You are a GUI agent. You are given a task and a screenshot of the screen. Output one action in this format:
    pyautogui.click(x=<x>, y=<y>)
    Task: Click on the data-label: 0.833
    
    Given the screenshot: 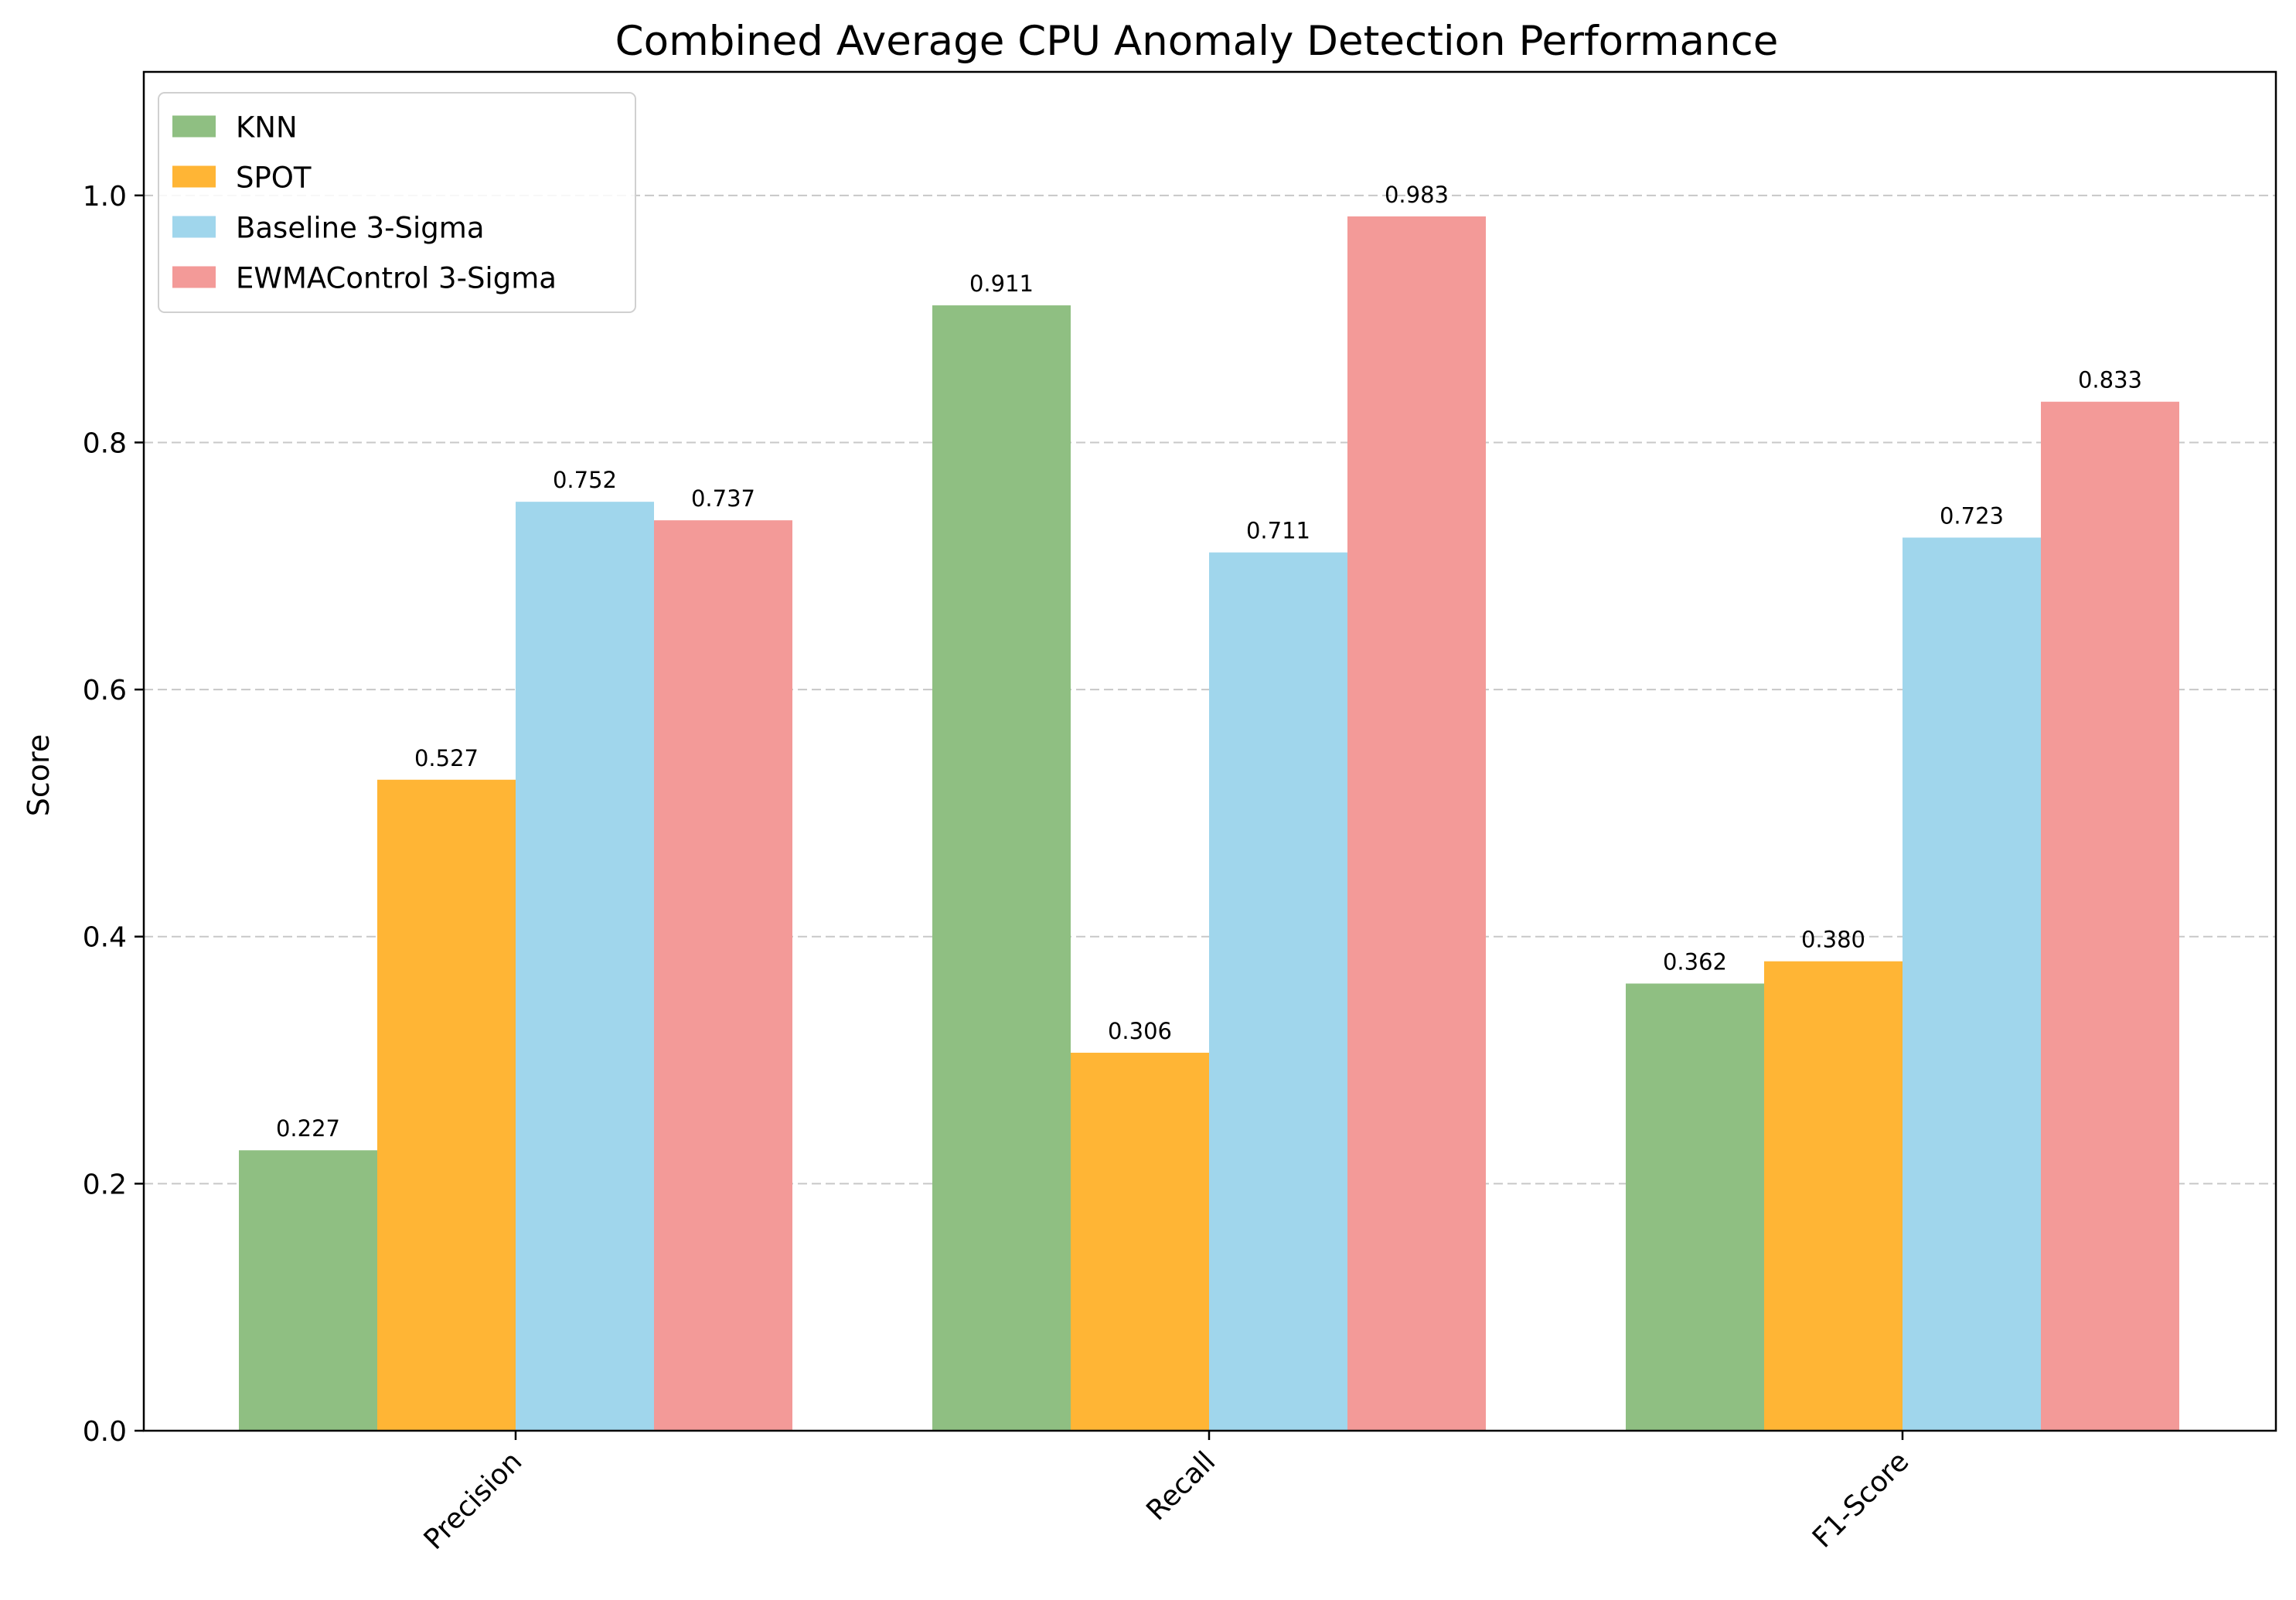 What is the action you would take?
    pyautogui.click(x=2110, y=380)
    